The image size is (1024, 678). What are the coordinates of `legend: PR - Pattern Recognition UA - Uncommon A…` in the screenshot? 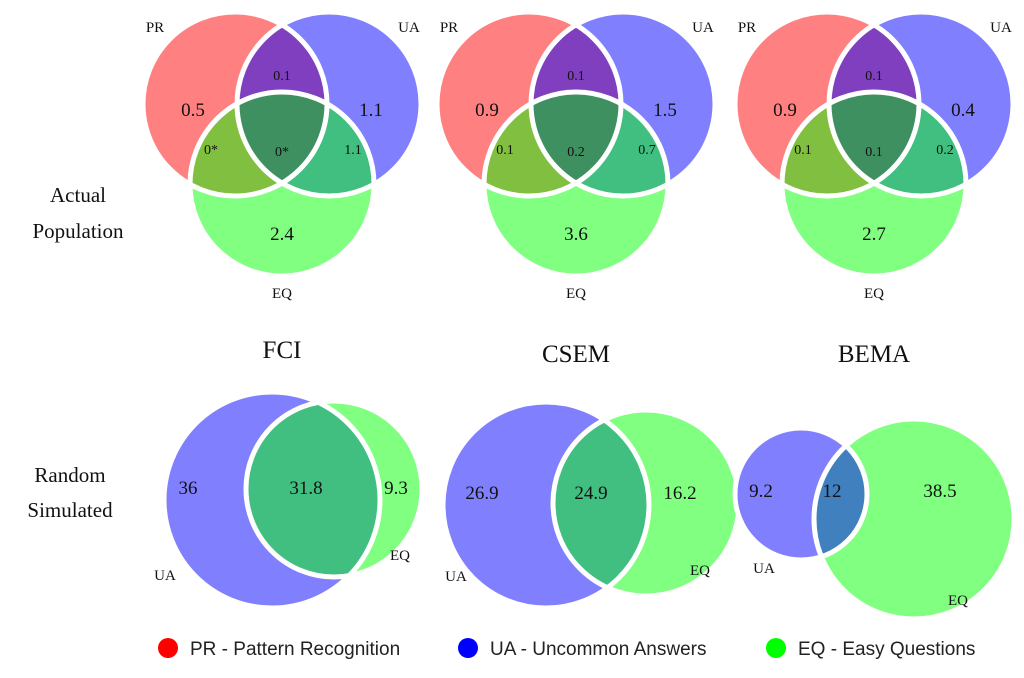 It's located at (566, 649).